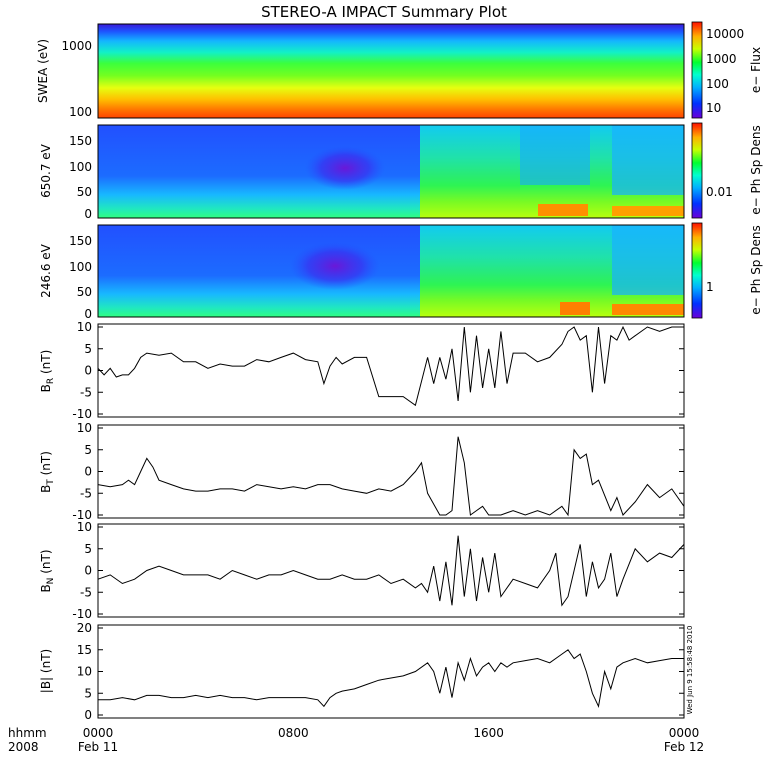 The image size is (780, 780). I want to click on bn-series-line, so click(391, 571).